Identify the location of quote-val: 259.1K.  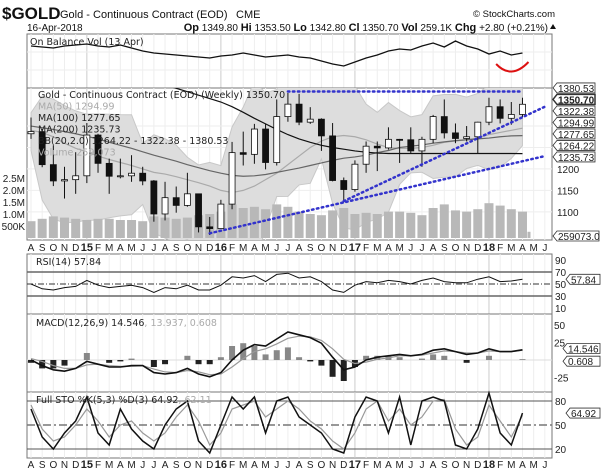
(436, 28).